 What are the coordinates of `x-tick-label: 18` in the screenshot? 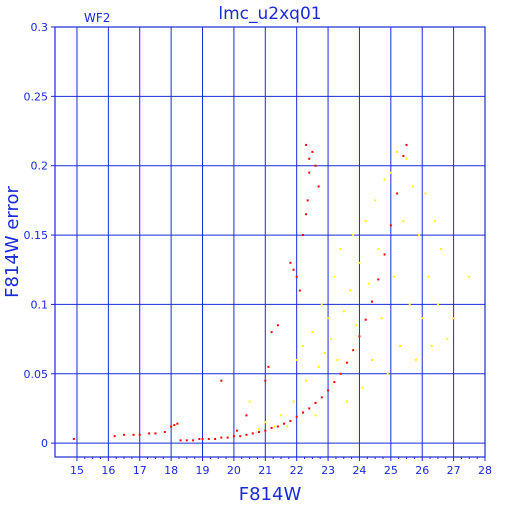 It's located at (171, 470).